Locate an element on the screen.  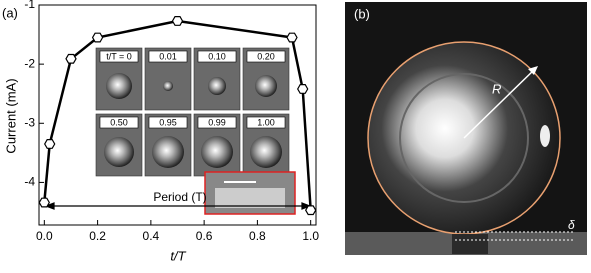
inset-label: t/T = 0 is located at coordinates (119, 56).